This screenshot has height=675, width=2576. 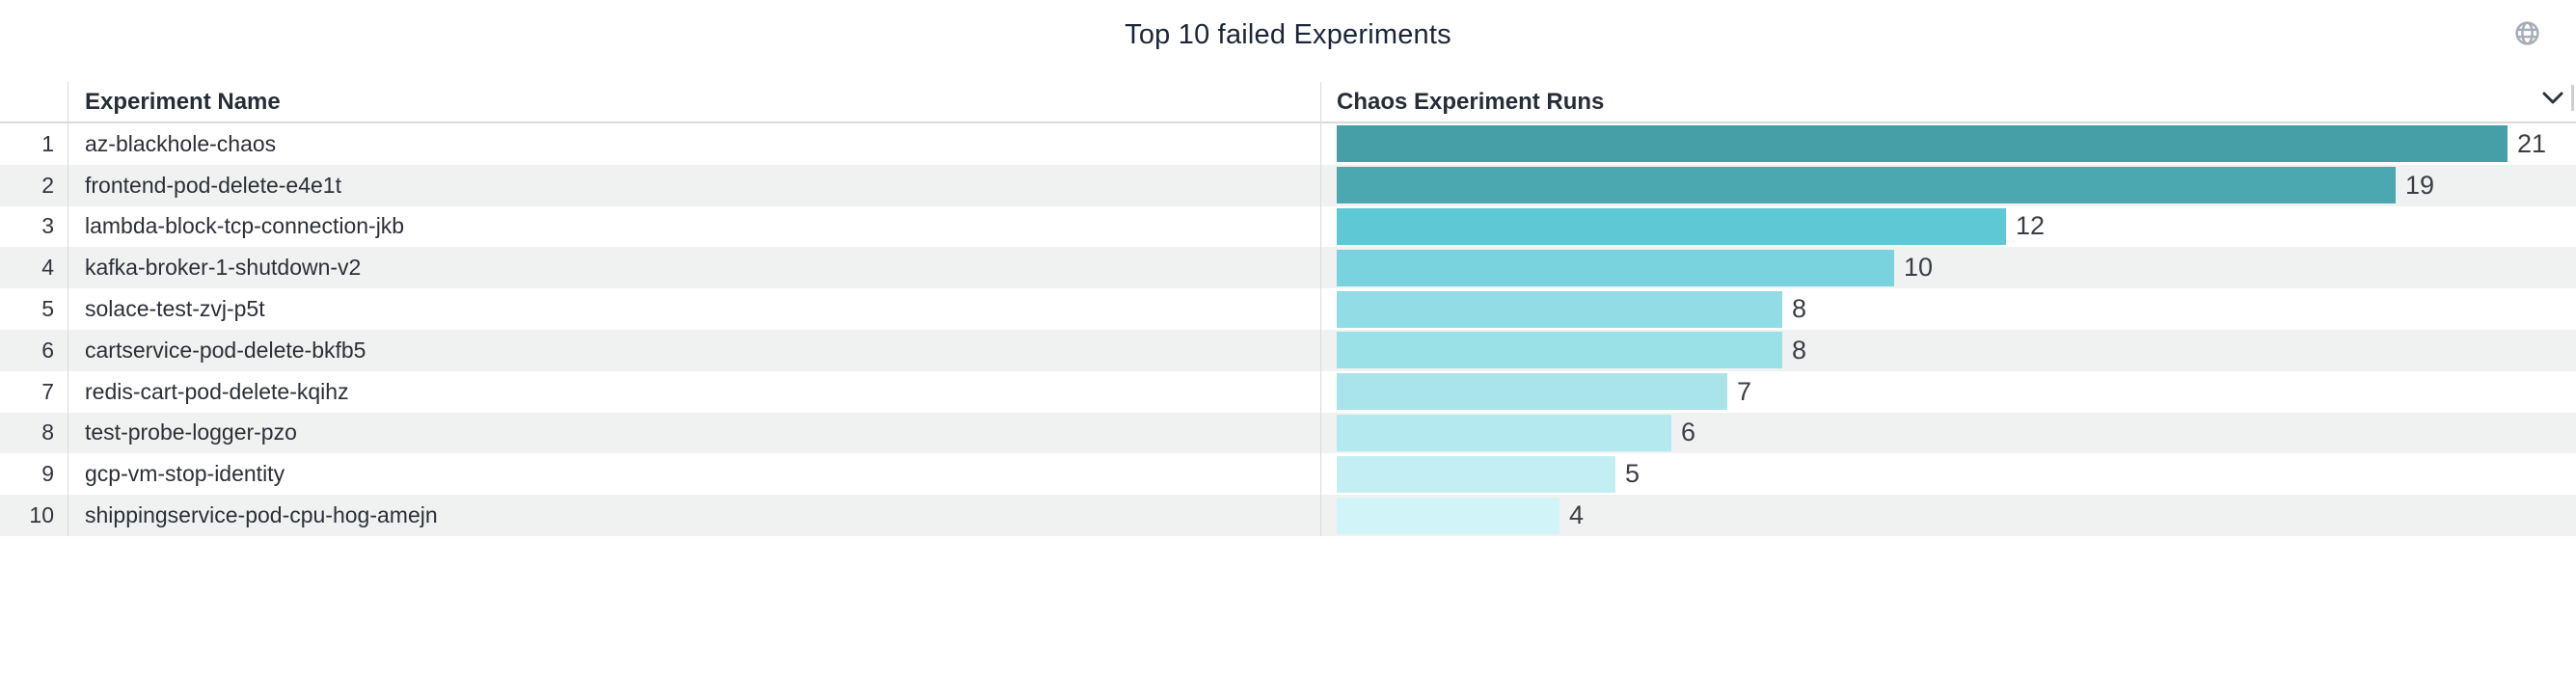 What do you see at coordinates (694, 226) in the screenshot?
I see `experiment-name-cell: lambda-block-tcp-connection-jkb` at bounding box center [694, 226].